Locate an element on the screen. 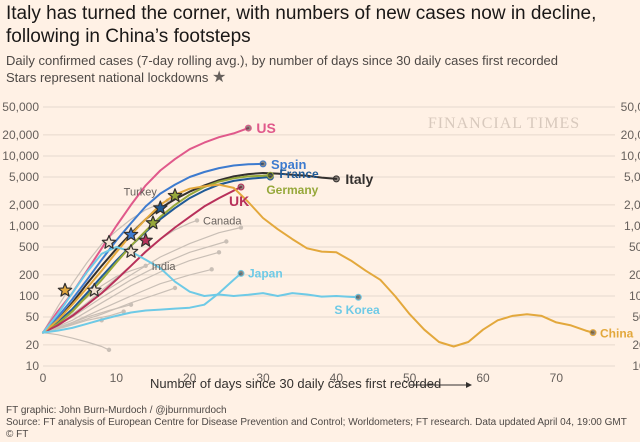 The height and width of the screenshot is (442, 640). series-end-marker-italy is located at coordinates (336, 179).